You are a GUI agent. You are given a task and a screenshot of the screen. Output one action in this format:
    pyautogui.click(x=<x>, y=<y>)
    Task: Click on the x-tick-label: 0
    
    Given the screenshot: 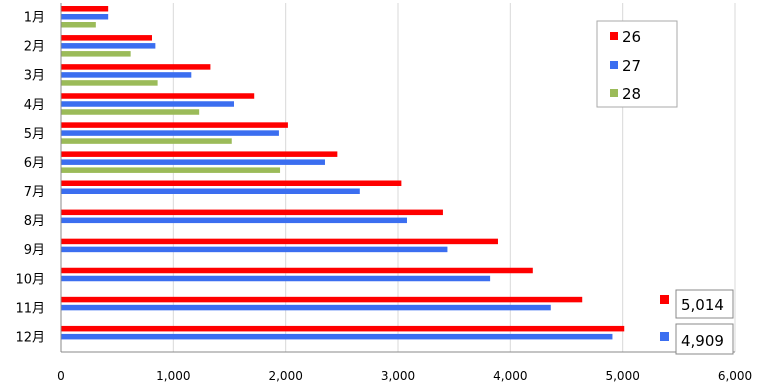 What is the action you would take?
    pyautogui.click(x=61, y=376)
    